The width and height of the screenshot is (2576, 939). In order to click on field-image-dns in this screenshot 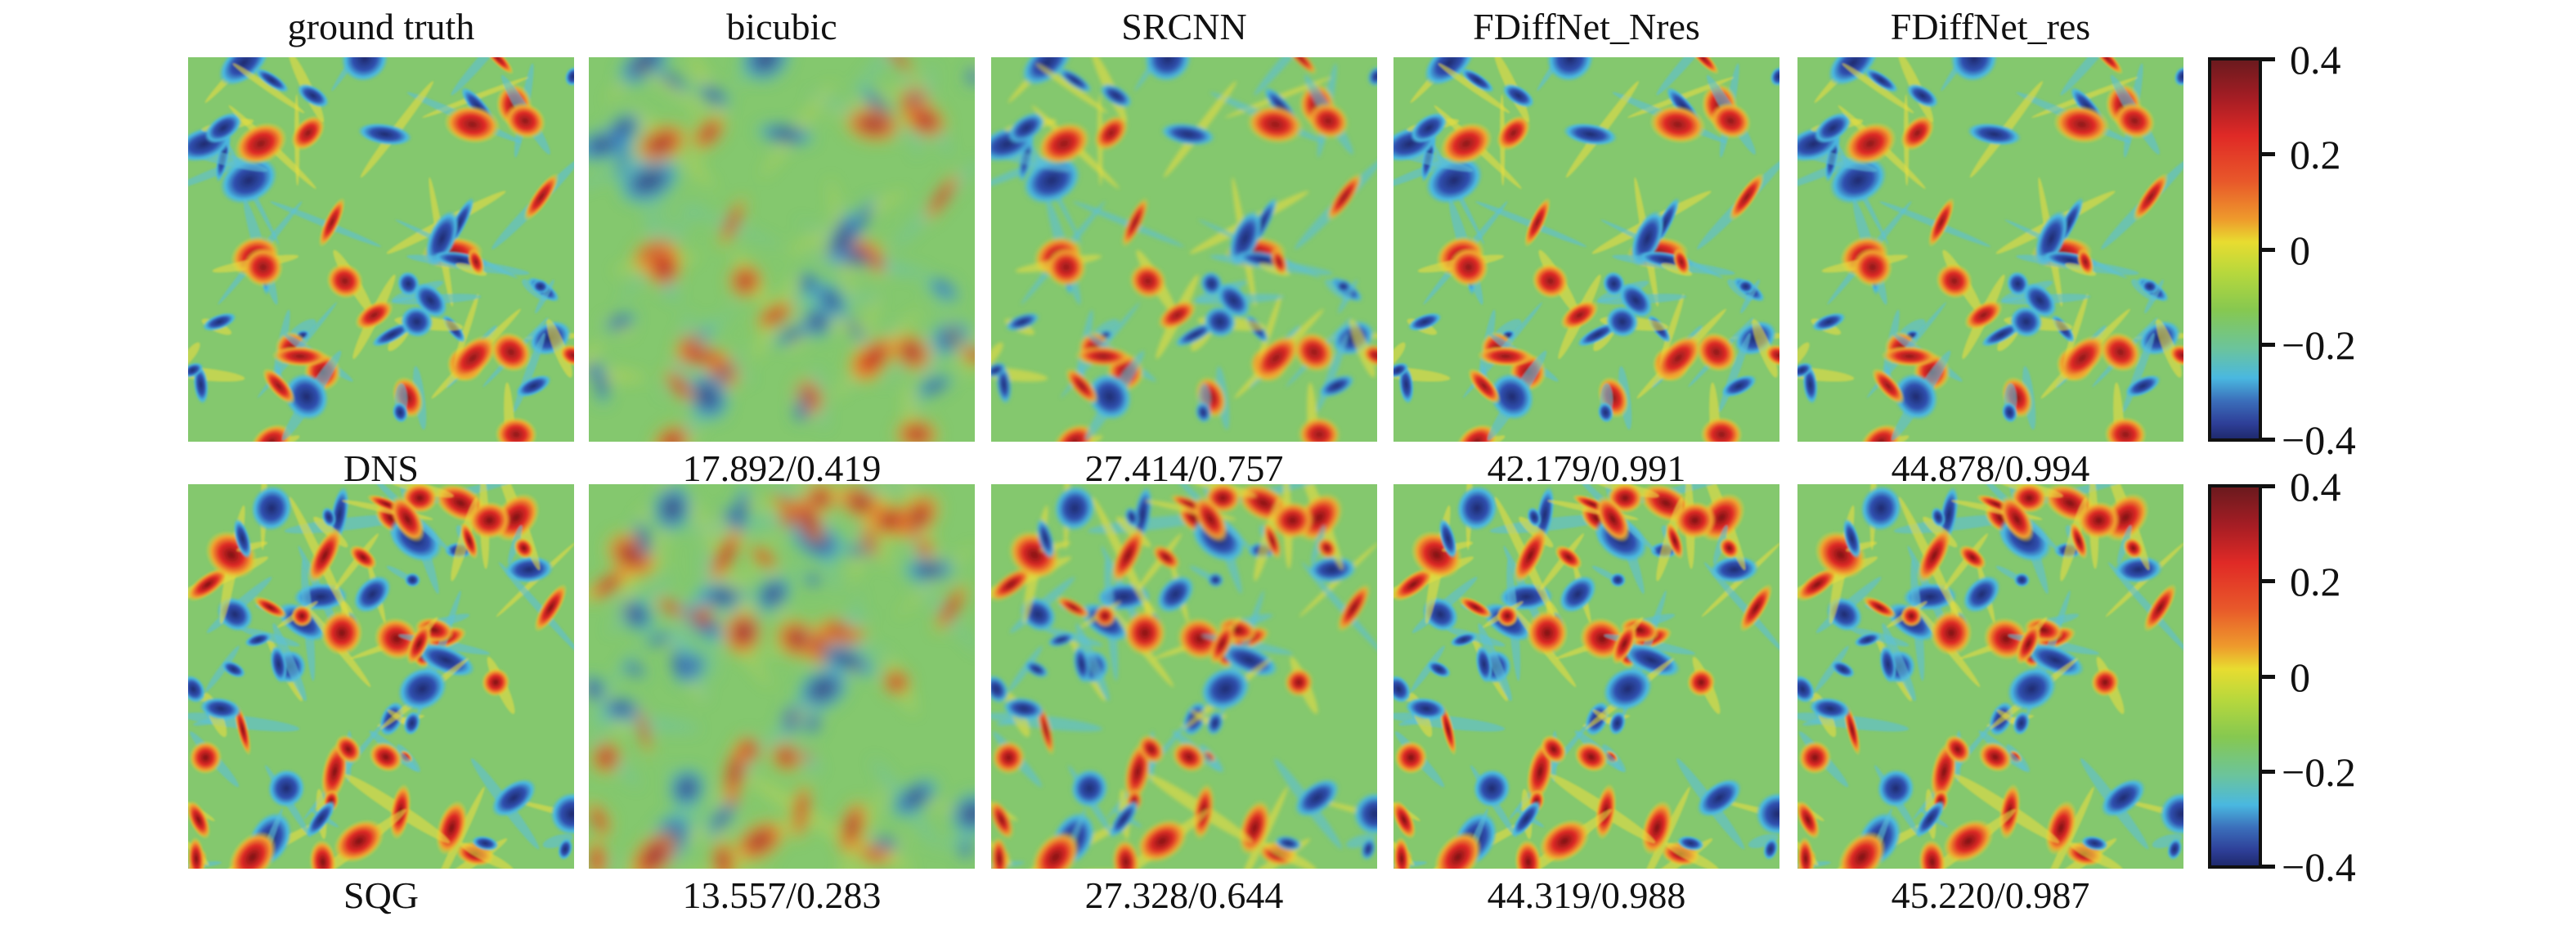, I will do `click(1171, 238)`.